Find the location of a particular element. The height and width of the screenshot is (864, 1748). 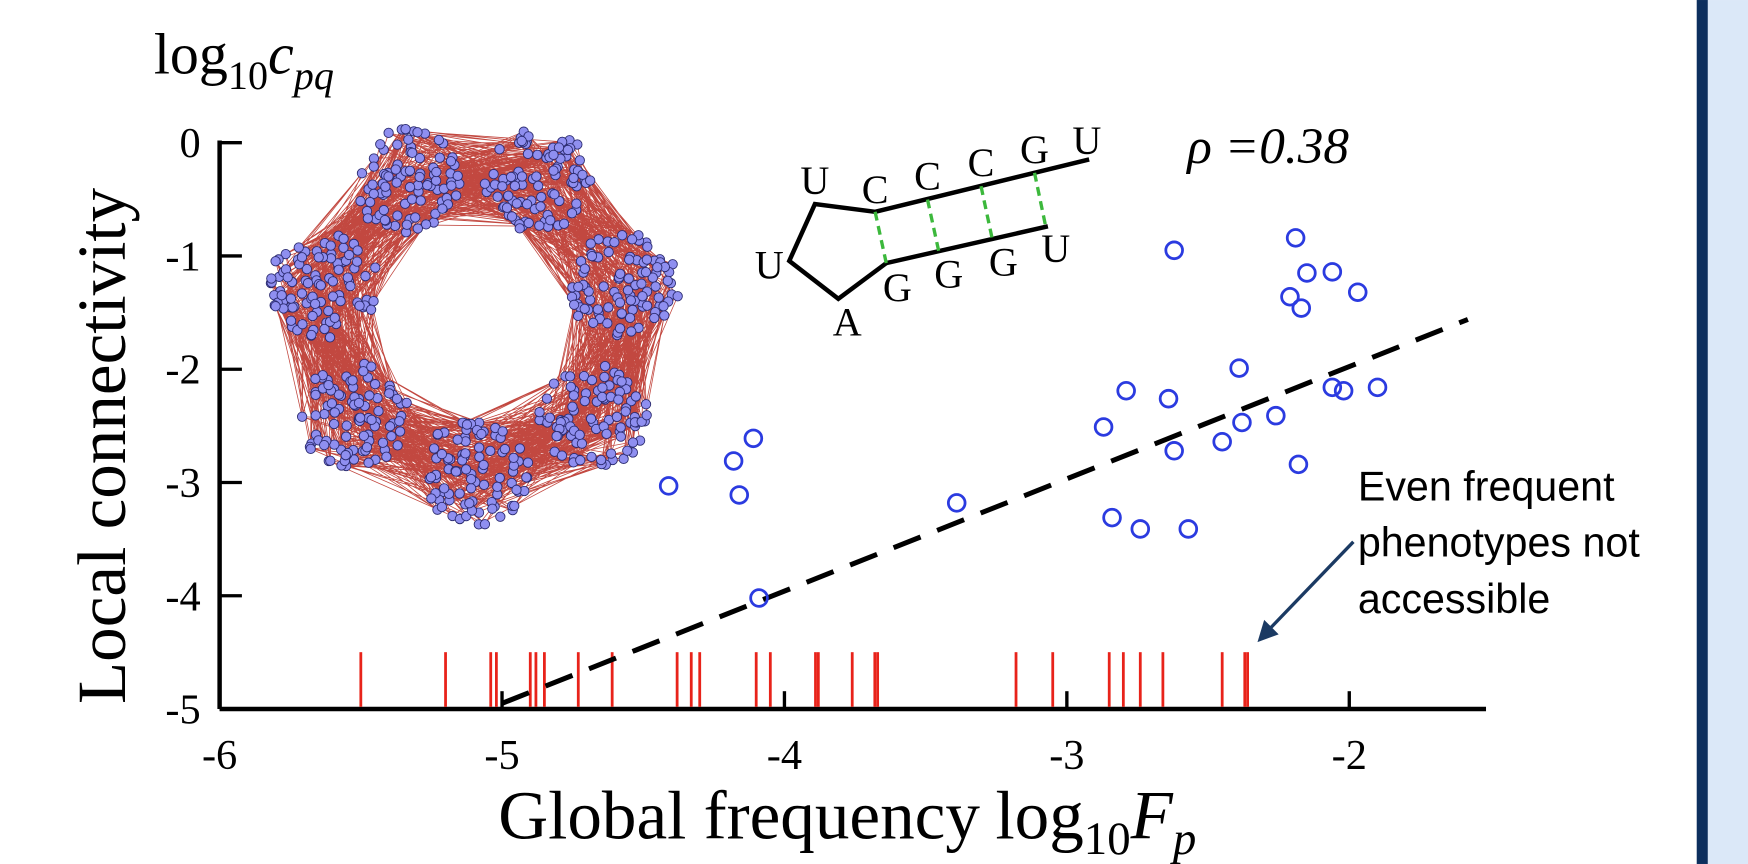

x-tick-label: -3 is located at coordinates (1066, 755).